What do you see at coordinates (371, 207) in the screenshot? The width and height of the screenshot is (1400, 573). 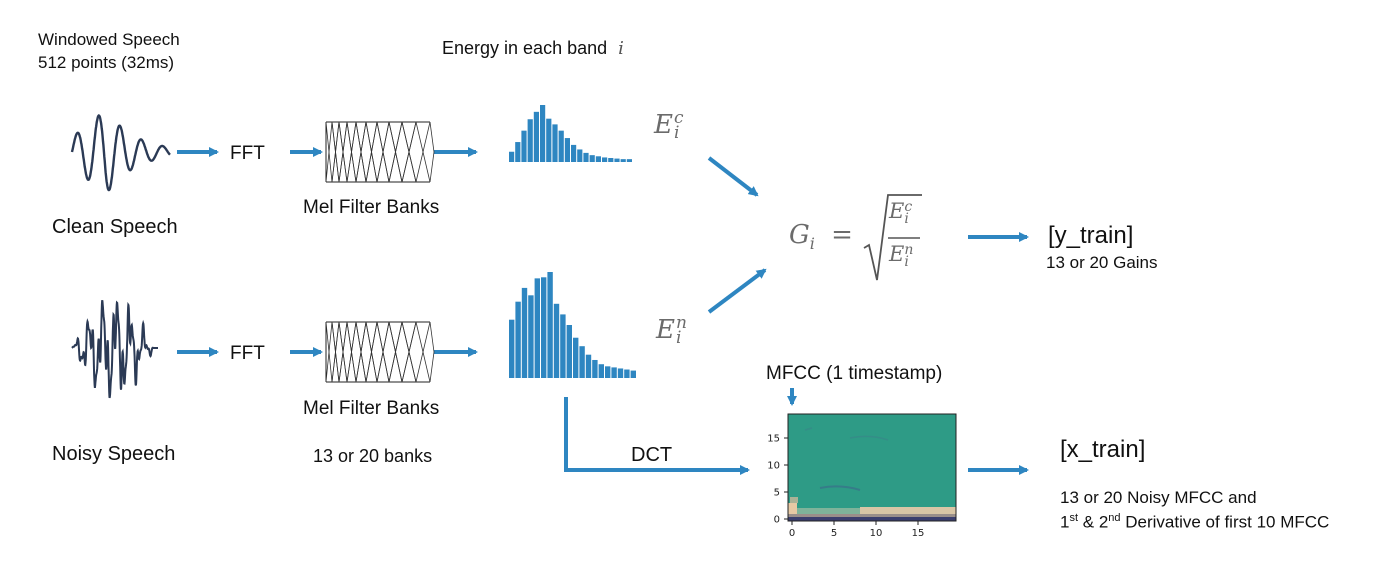 I see `mel-top-label: Mel Filter Banks` at bounding box center [371, 207].